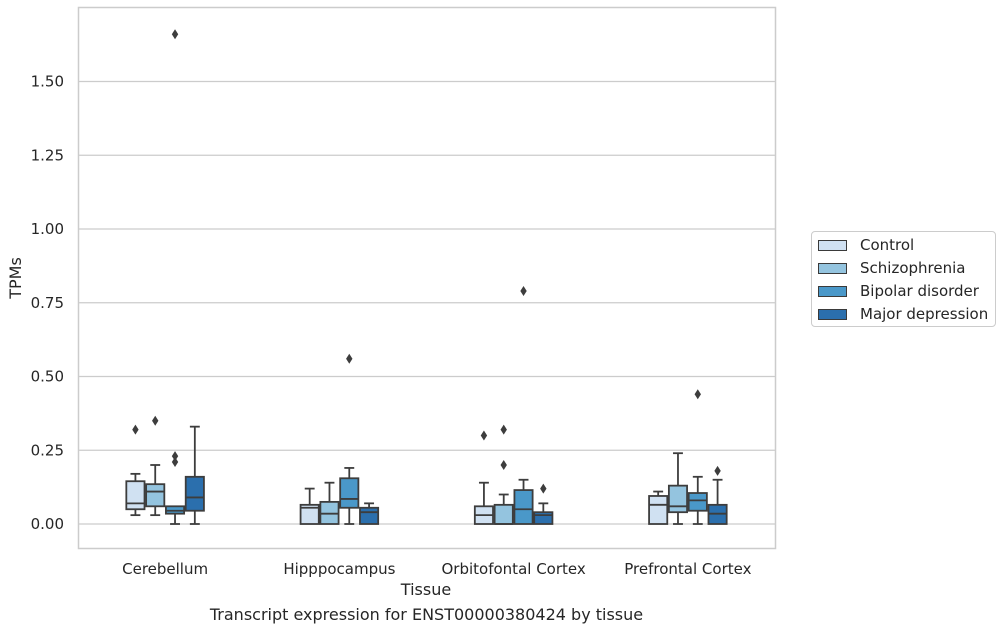  I want to click on box-control-orbitofontal-cortex, so click(483, 477).